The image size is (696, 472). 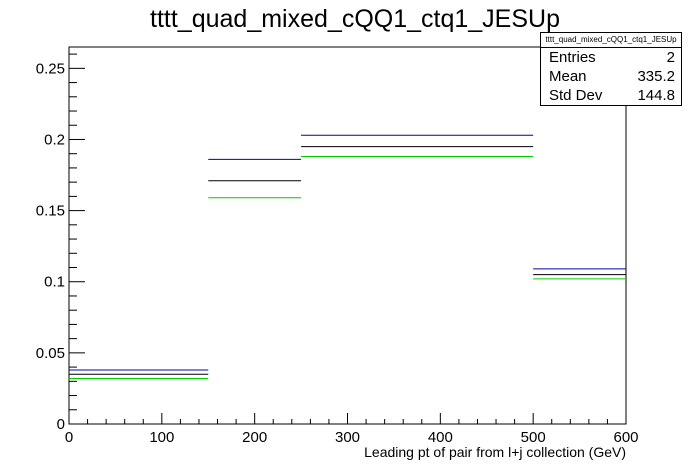 What do you see at coordinates (161, 437) in the screenshot?
I see `x-tick-label: 100` at bounding box center [161, 437].